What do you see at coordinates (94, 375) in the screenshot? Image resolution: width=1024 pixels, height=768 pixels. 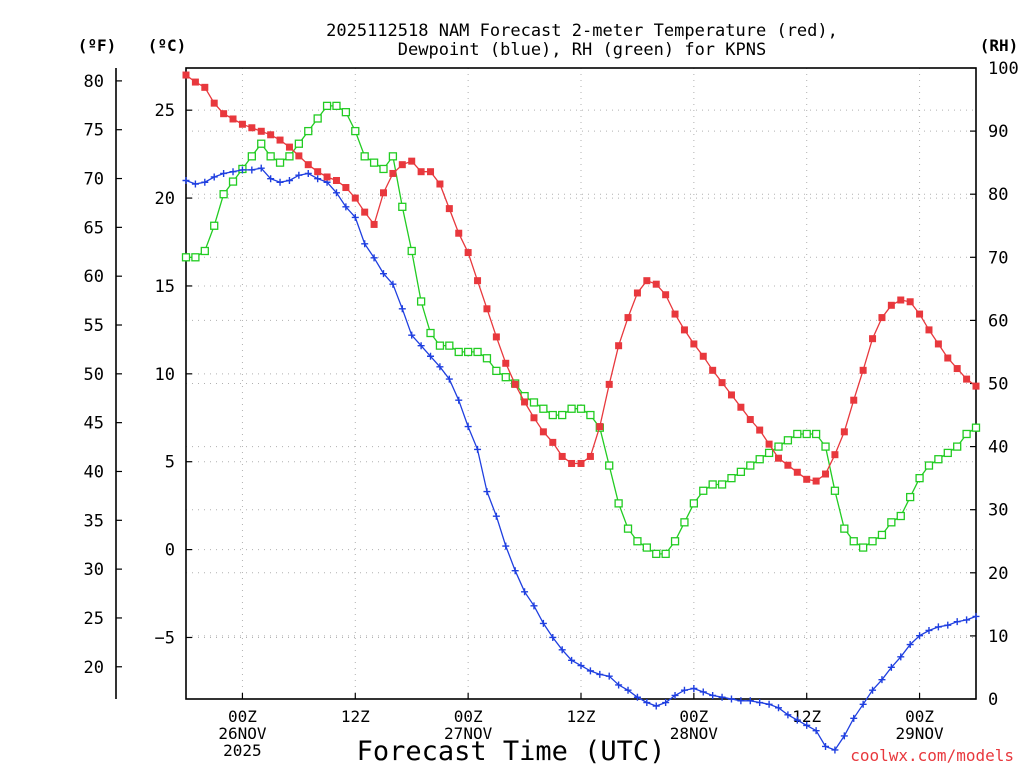 I see `fahrenheit-tick-label: 50` at bounding box center [94, 375].